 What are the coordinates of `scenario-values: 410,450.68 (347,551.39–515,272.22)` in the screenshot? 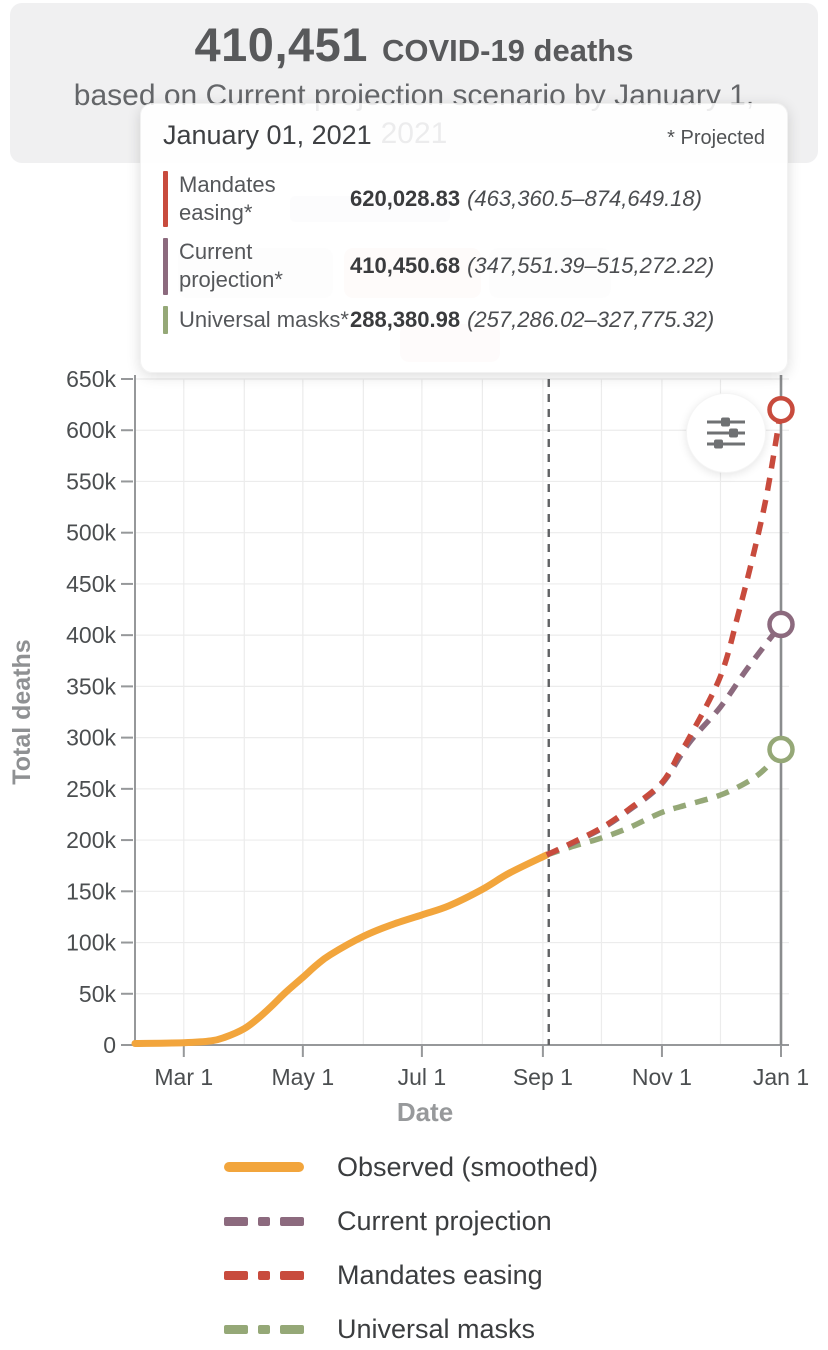 It's located at (532, 266).